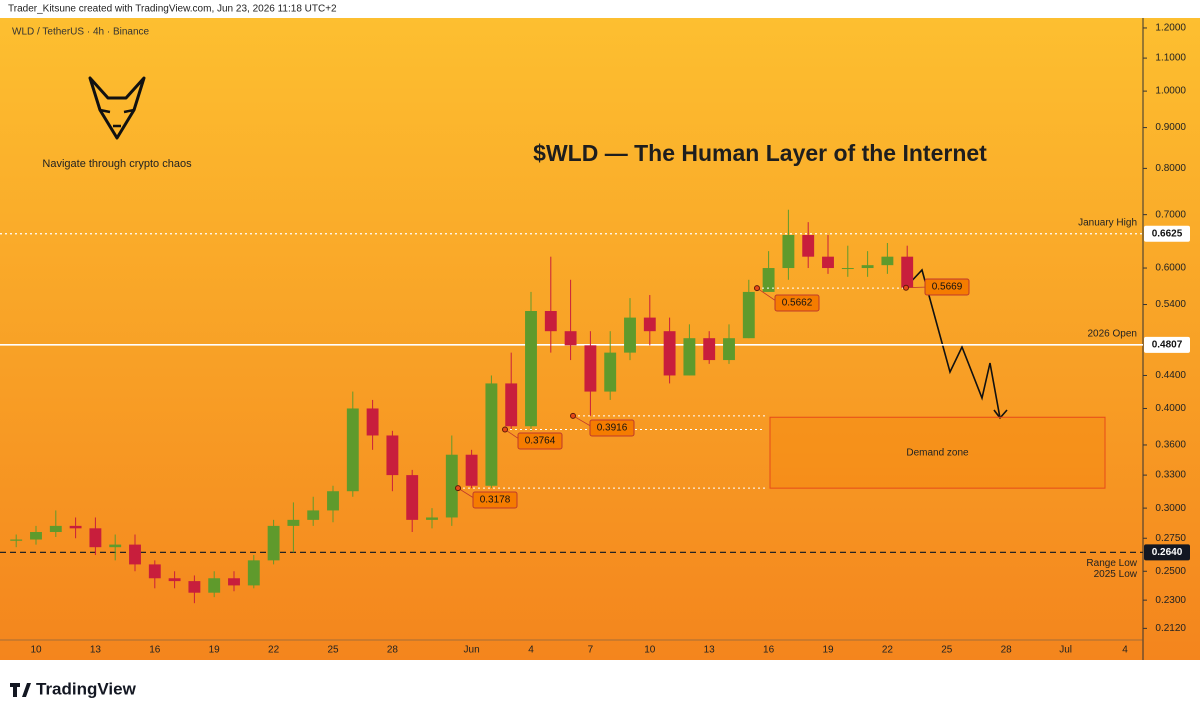 The image size is (1200, 716). Describe the element at coordinates (1170, 628) in the screenshot. I see `y-tick-label: 0.2120` at that location.